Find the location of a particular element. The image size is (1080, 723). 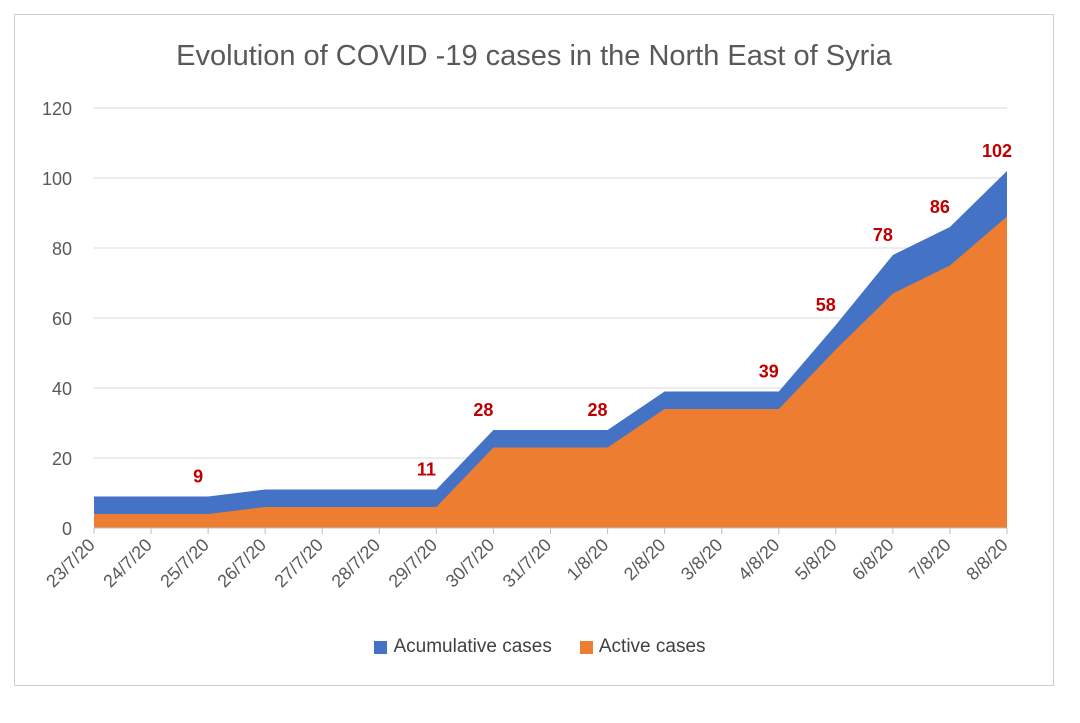

x-tick-label: 5/8/20 is located at coordinates (816, 560).